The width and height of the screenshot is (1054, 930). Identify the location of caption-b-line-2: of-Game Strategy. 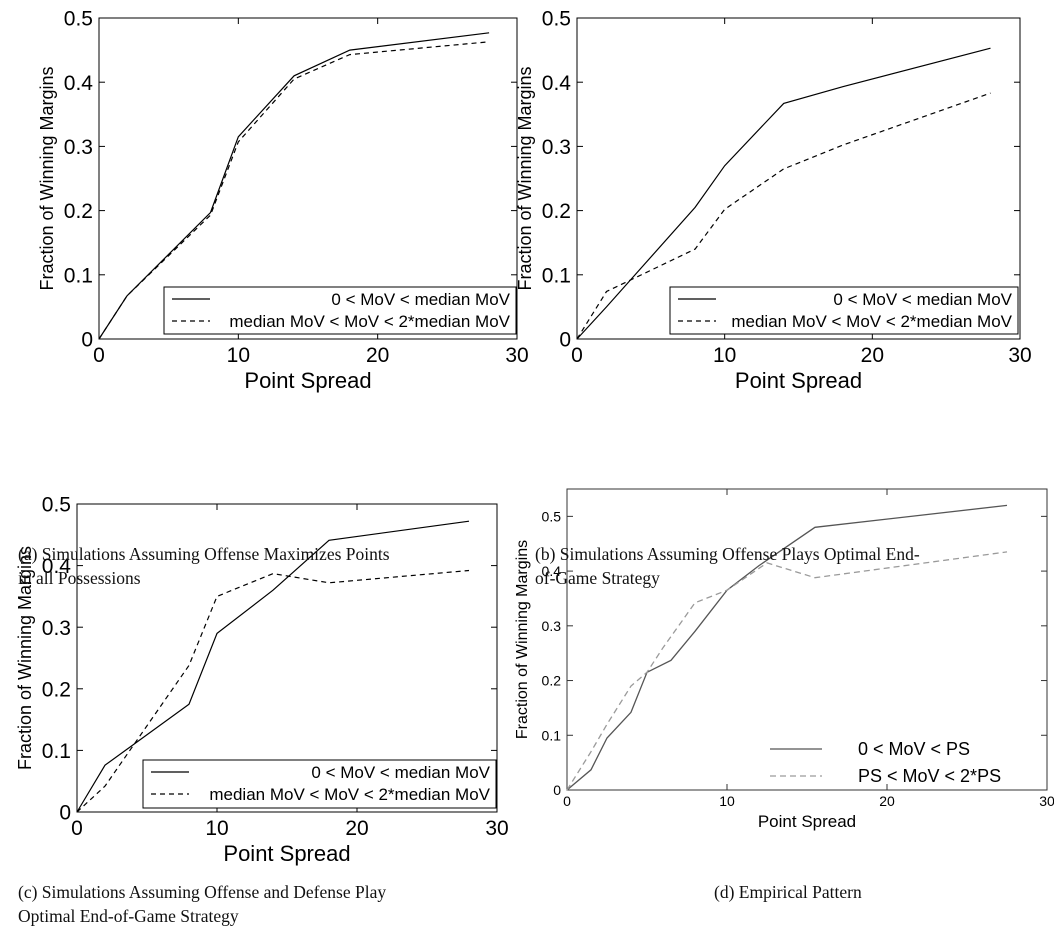
(597, 578).